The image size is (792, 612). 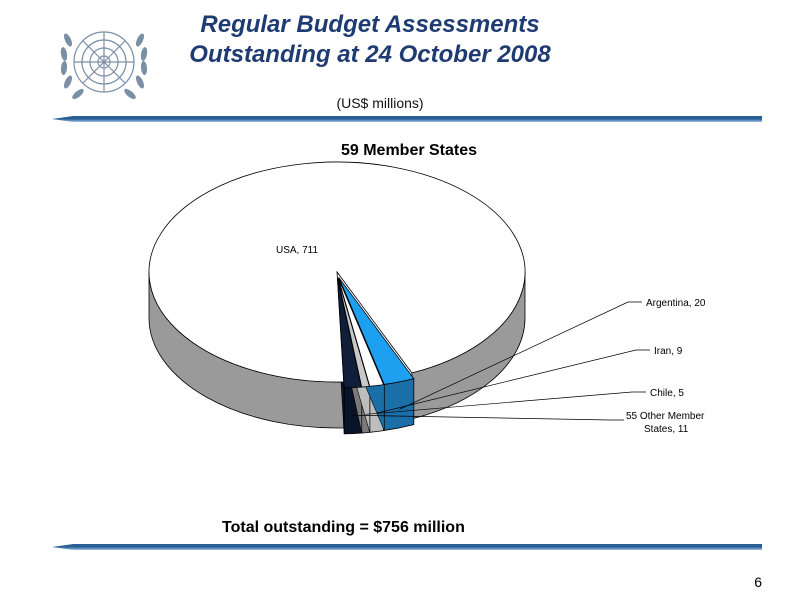 I want to click on label-argentina-leader-line, so click(x=520, y=355).